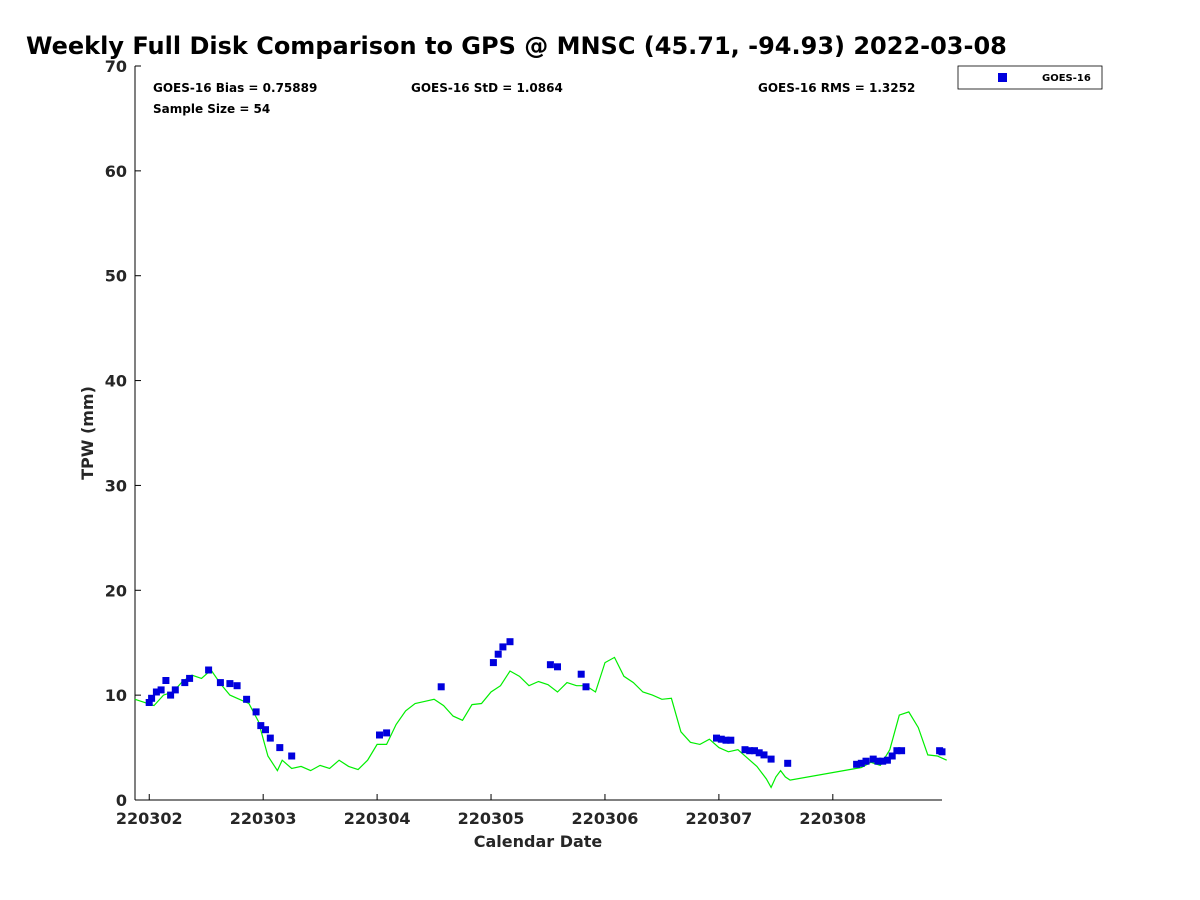  I want to click on x-tick-label: 220306, so click(605, 818).